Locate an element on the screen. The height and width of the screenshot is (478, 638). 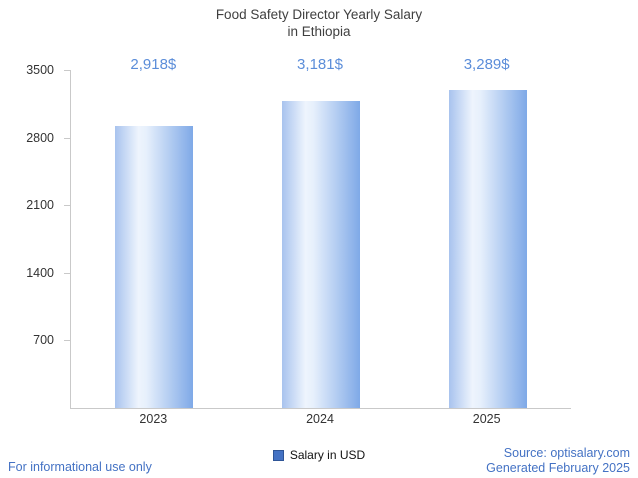
y-tick-label: 2800 is located at coordinates (40, 137).